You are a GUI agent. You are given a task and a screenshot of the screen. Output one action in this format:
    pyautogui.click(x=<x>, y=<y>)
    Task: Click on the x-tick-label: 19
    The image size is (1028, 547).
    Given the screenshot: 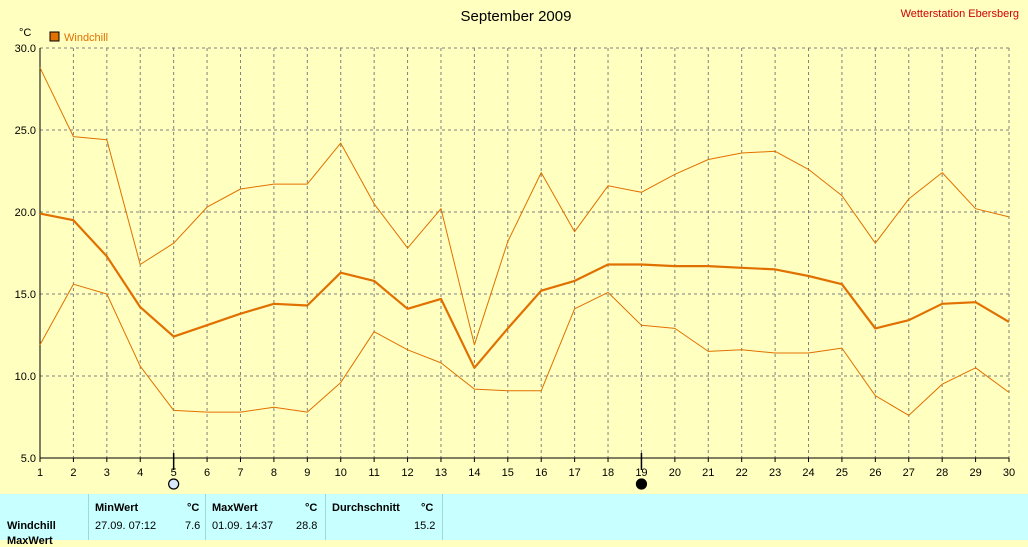 What is the action you would take?
    pyautogui.click(x=641, y=473)
    